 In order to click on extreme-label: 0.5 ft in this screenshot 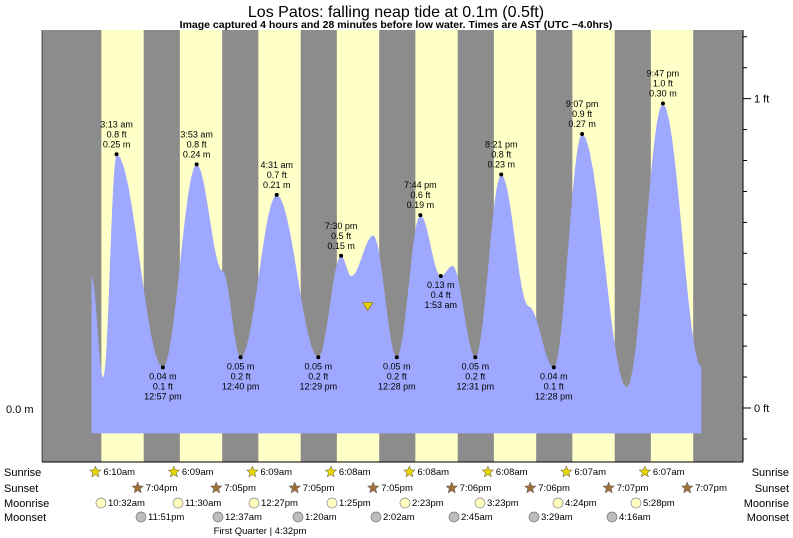, I will do `click(341, 236)`.